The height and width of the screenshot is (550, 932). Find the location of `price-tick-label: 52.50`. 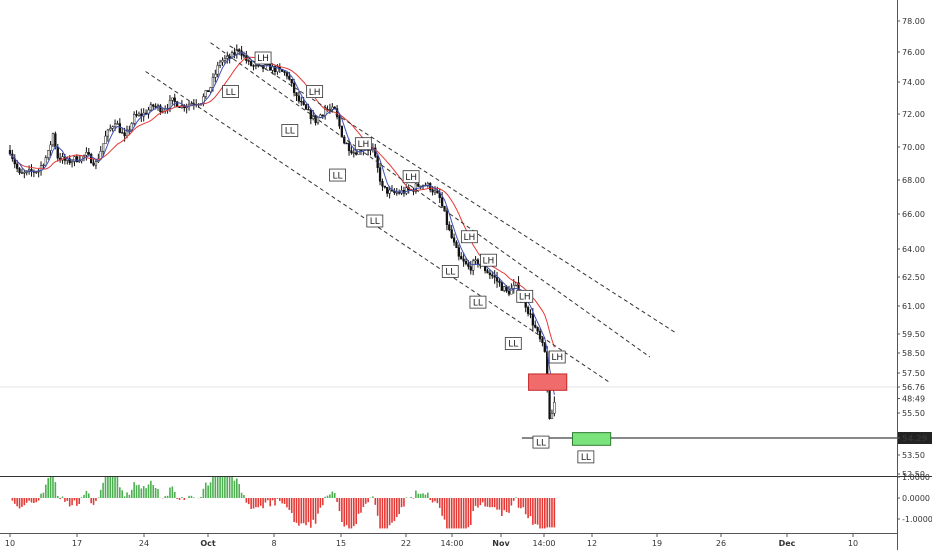

price-tick-label: 52.50 is located at coordinates (913, 474).